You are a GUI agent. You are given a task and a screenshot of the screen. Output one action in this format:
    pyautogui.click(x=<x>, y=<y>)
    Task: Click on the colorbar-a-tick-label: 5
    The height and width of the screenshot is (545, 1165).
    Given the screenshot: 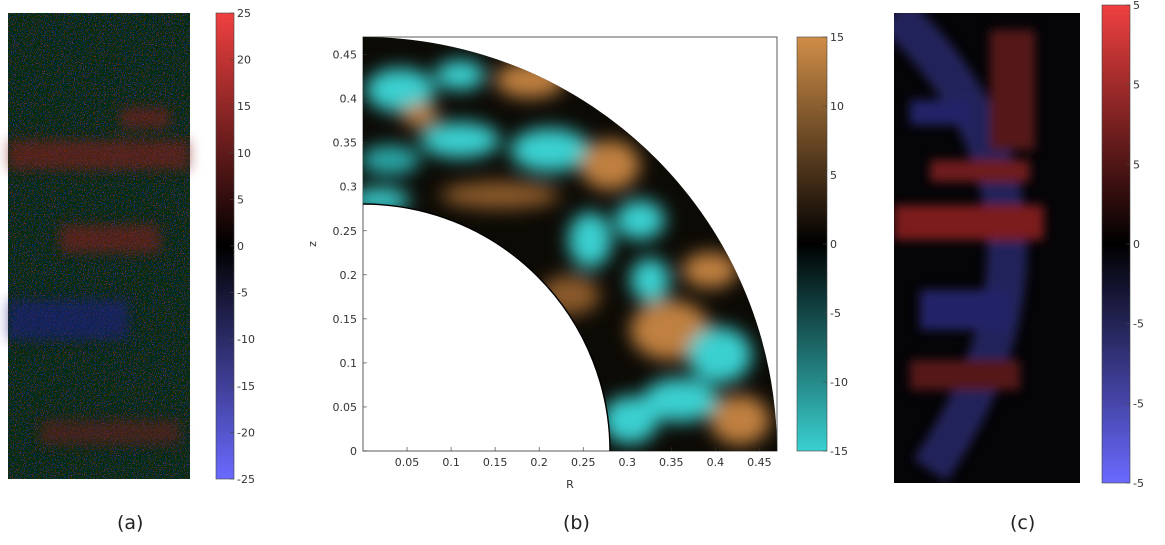 What is the action you would take?
    pyautogui.click(x=240, y=199)
    